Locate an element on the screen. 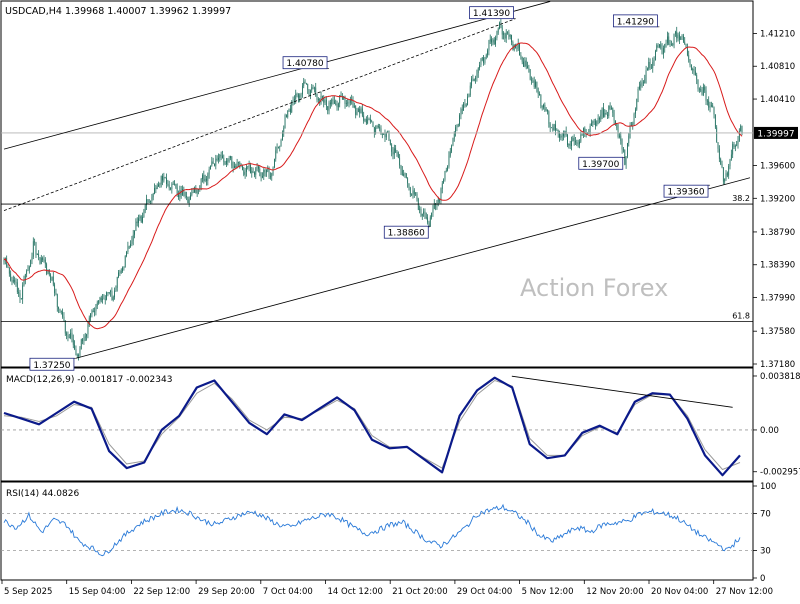 The width and height of the screenshot is (800, 604). macd-axis-label: 0.00 is located at coordinates (769, 431).